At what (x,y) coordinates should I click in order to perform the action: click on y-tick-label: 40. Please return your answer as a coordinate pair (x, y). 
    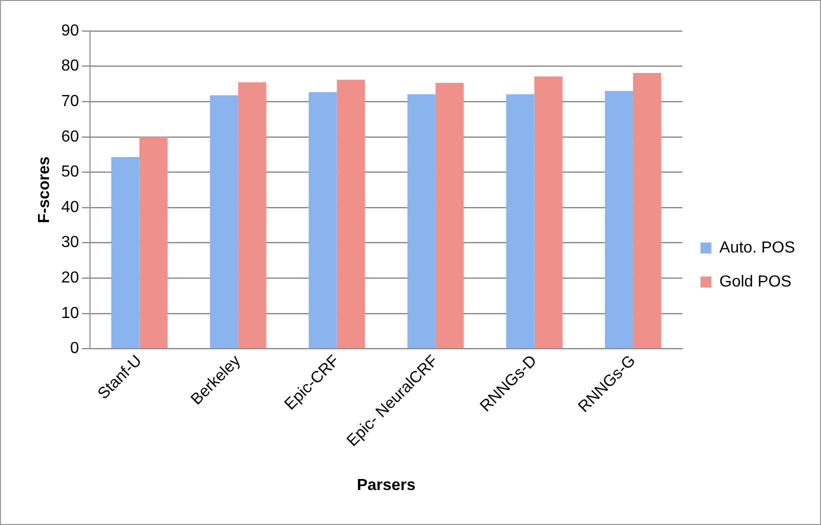
    Looking at the image, I should click on (70, 207).